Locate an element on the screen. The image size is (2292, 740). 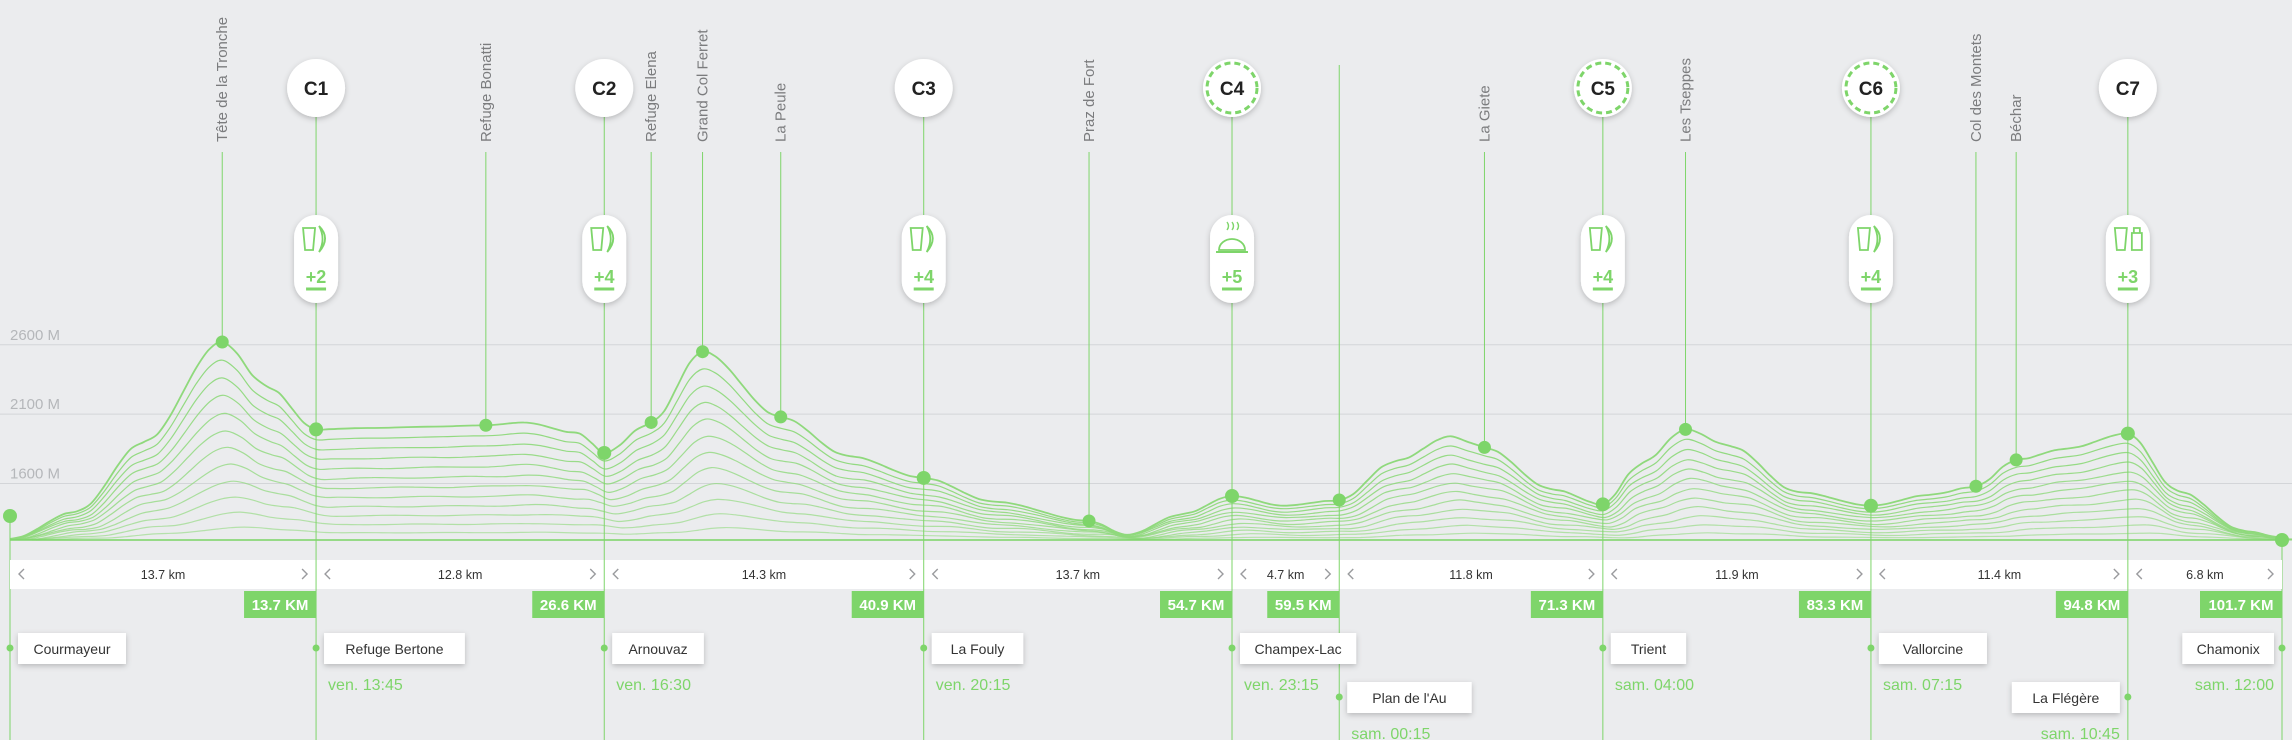
checkpoint-label: C3 is located at coordinates (924, 89).